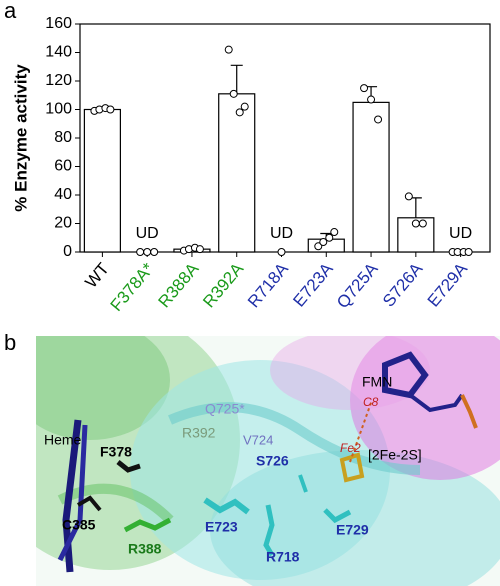 Image resolution: width=500 pixels, height=586 pixels. Describe the element at coordinates (225, 409) in the screenshot. I see `residue-label: Q725*` at that location.